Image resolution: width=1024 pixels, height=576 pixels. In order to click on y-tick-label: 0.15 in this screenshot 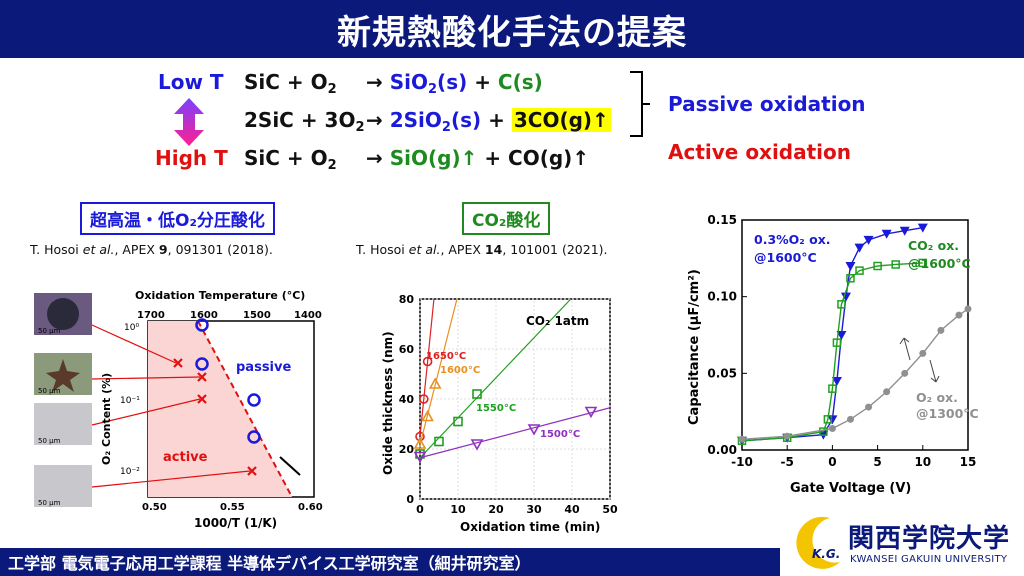, I will do `click(722, 220)`.